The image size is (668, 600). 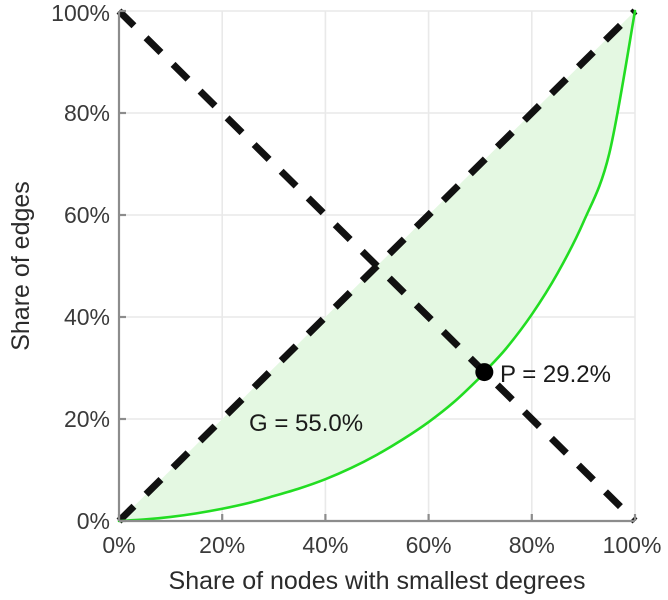 I want to click on x-tick-label-40: 40%, so click(x=325, y=545).